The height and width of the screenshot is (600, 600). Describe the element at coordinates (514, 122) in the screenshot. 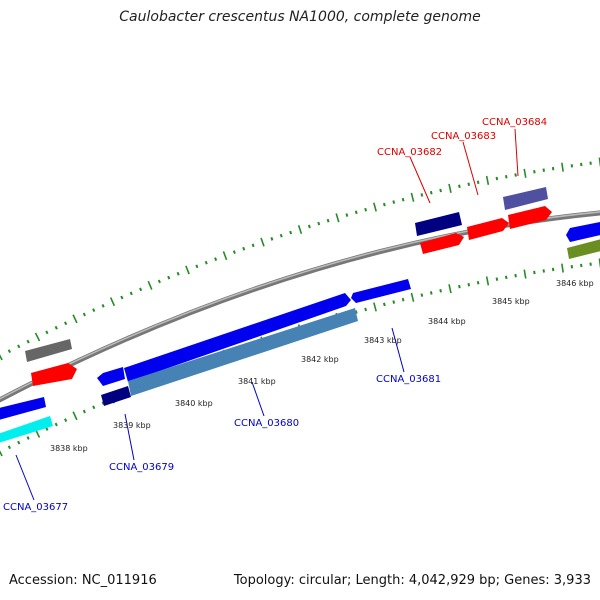

I see `gene-label: CCNA_03684` at that location.